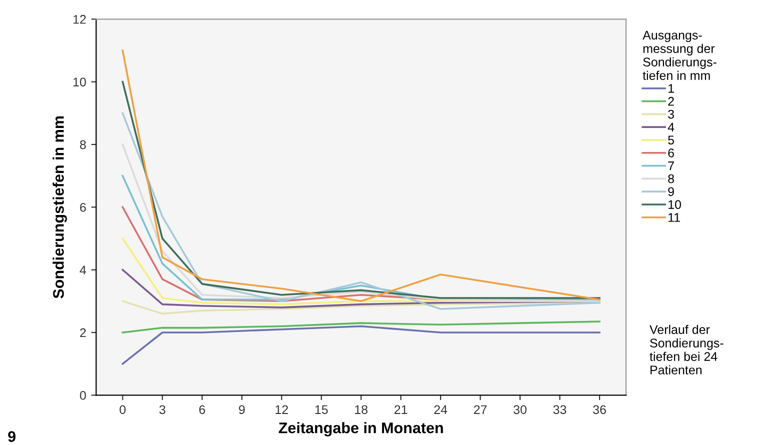 The image size is (757, 445). Describe the element at coordinates (671, 153) in the screenshot. I see `legend-label: 6` at that location.